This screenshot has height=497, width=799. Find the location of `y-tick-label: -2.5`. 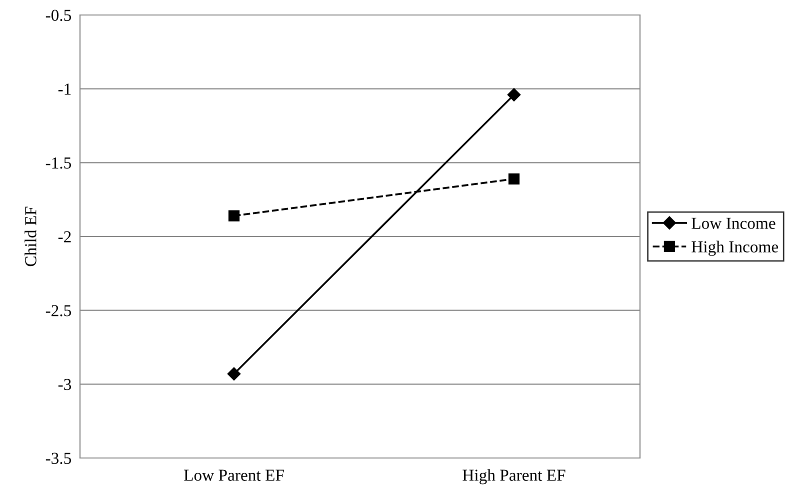

y-tick-label: -2.5 is located at coordinates (59, 310).